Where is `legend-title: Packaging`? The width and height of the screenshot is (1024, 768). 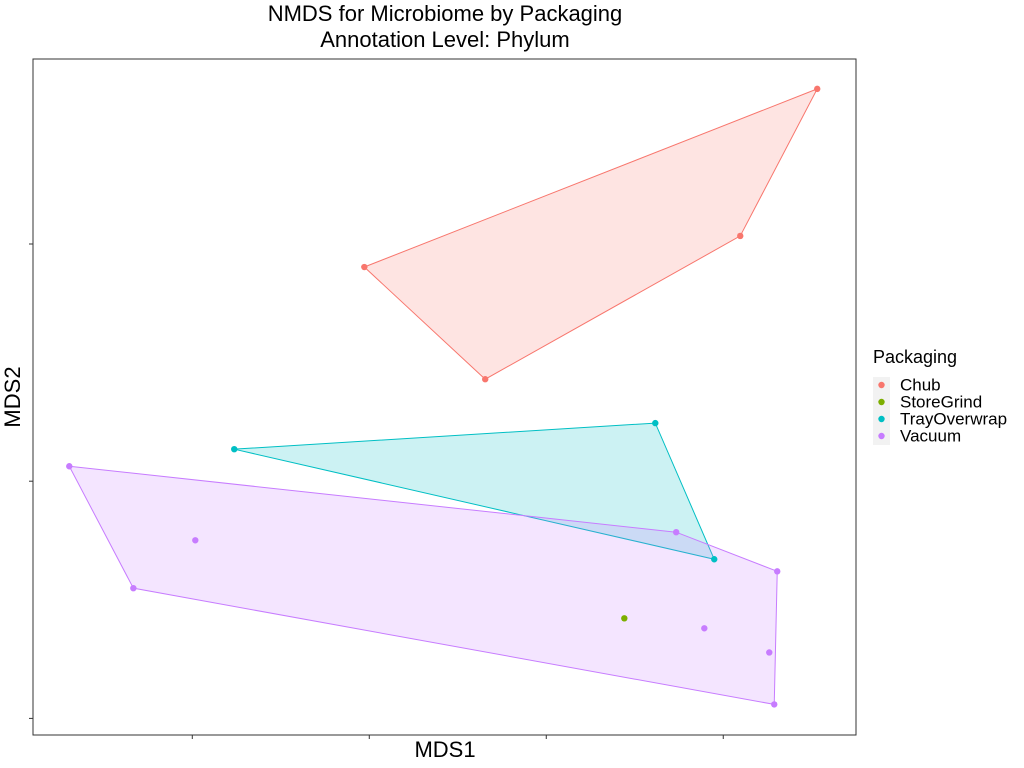
legend-title: Packaging is located at coordinates (915, 357).